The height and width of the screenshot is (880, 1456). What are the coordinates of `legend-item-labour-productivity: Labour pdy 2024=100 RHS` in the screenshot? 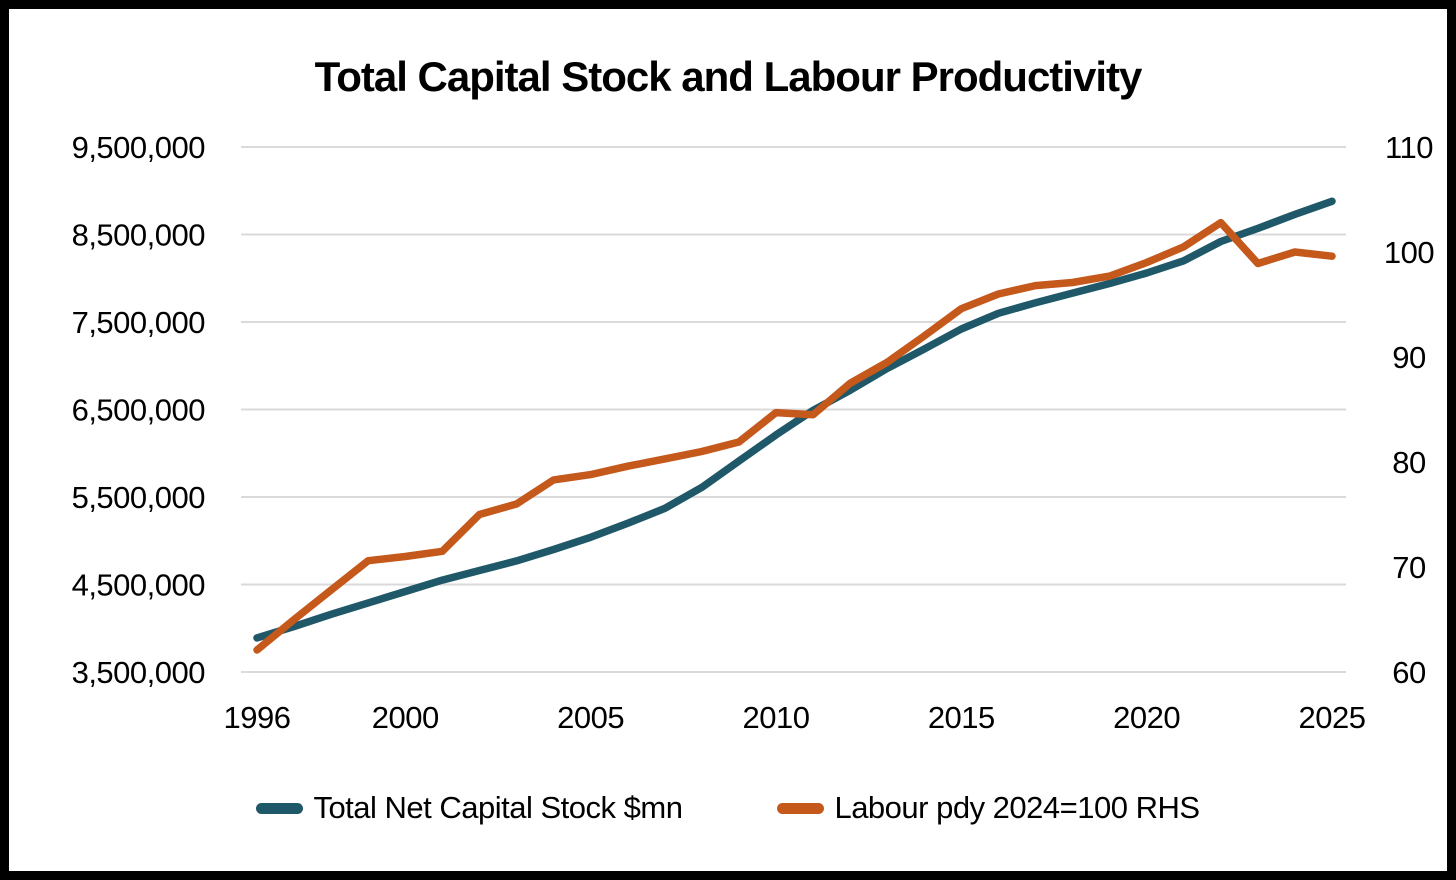 It's located at (988, 808).